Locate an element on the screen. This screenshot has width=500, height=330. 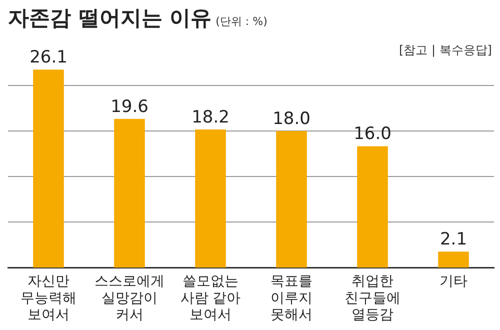
data-label: 19.6 is located at coordinates (129, 106).